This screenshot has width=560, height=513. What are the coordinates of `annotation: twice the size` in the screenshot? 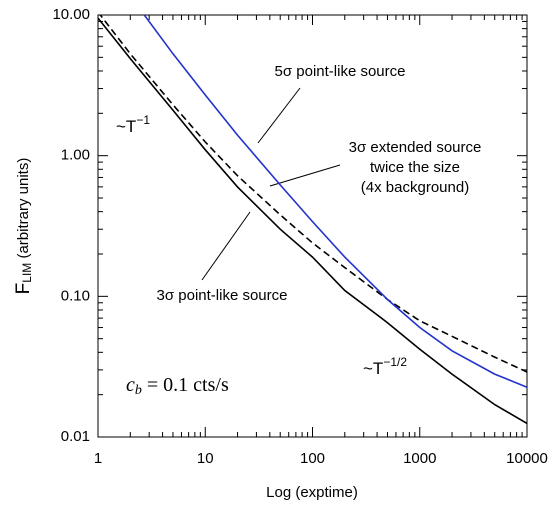 It's located at (415, 167).